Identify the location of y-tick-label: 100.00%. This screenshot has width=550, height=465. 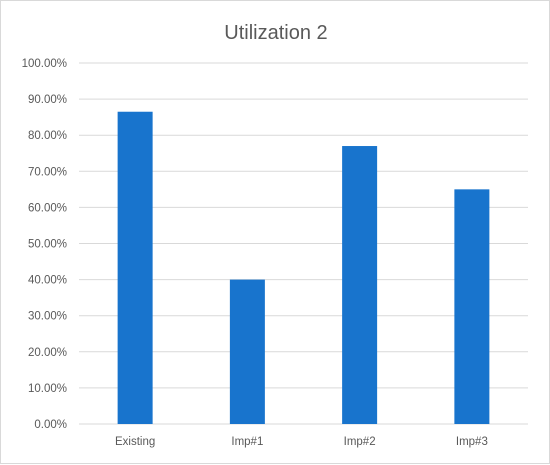
(44, 64).